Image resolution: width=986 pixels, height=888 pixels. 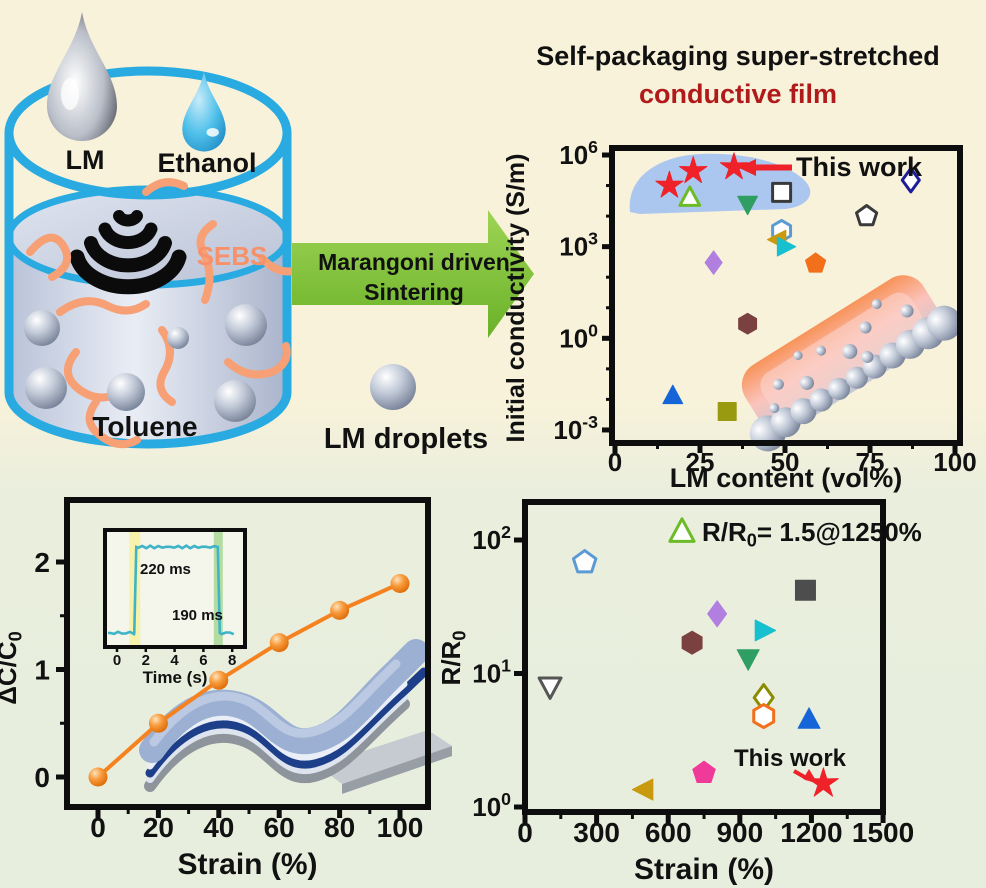 I want to click on page-title-line1: Self-packaging super-stretched, so click(x=738, y=56).